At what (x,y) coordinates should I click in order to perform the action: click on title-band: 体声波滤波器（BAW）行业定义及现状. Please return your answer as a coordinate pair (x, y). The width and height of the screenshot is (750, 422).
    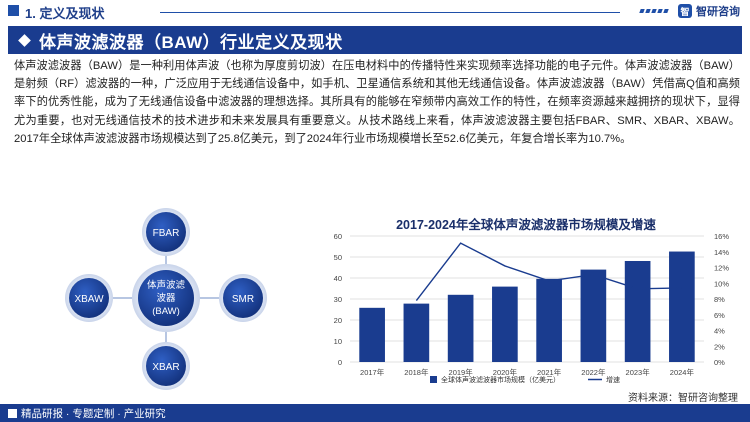
    Looking at the image, I should click on (375, 40).